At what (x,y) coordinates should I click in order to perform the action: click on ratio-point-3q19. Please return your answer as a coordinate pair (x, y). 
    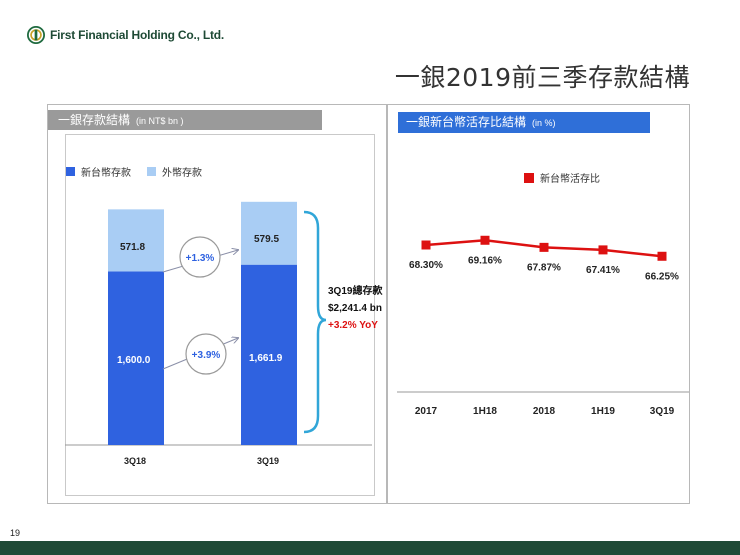
    Looking at the image, I should click on (662, 256).